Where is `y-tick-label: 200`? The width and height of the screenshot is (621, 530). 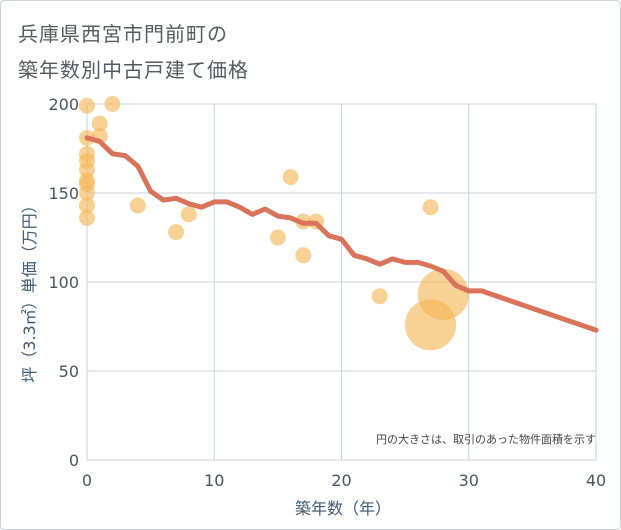
y-tick-label: 200 is located at coordinates (63, 104).